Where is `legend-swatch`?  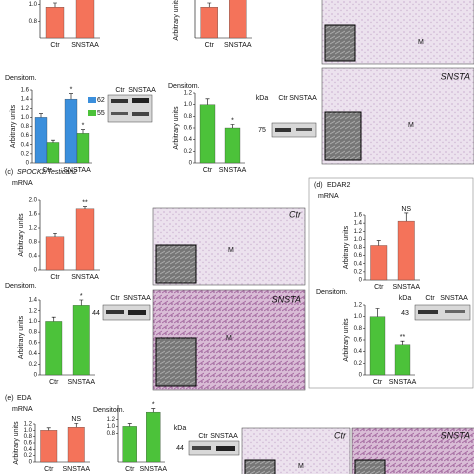 legend-swatch is located at coordinates (92, 100).